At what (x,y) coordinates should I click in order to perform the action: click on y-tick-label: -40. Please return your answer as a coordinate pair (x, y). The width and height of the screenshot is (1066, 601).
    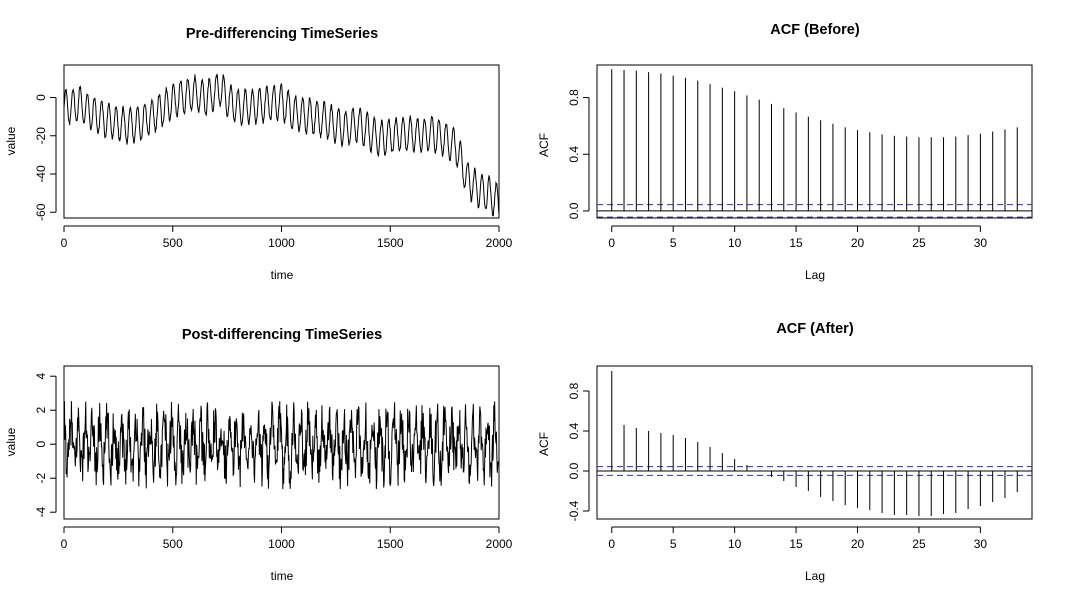
    Looking at the image, I should click on (41, 174).